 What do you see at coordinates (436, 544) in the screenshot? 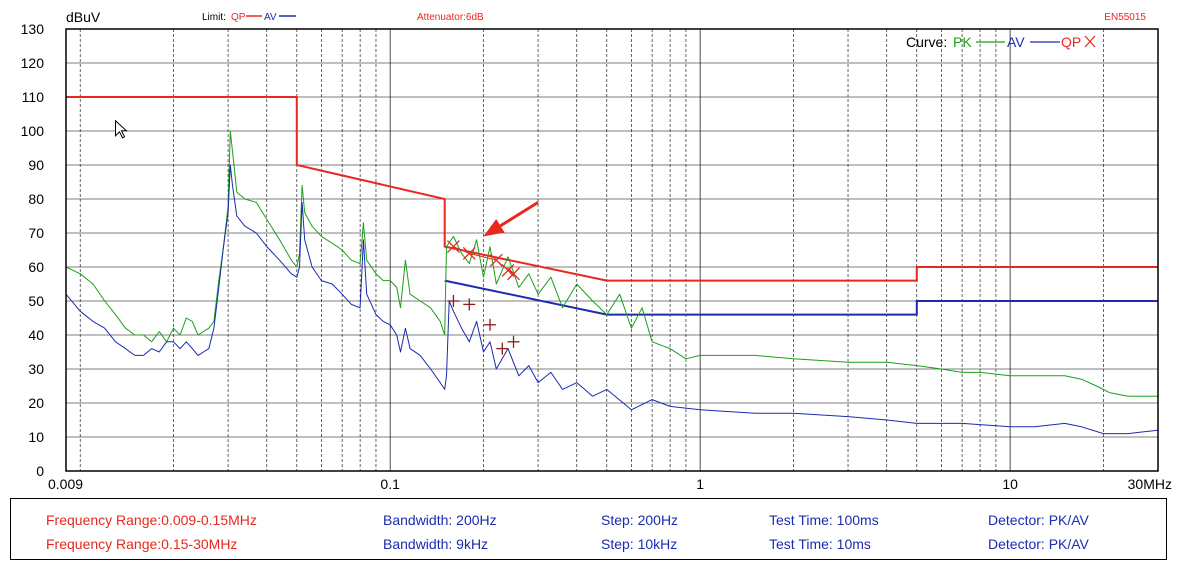
I see `bandwidth-2: Bandwidth: 9kHz` at bounding box center [436, 544].